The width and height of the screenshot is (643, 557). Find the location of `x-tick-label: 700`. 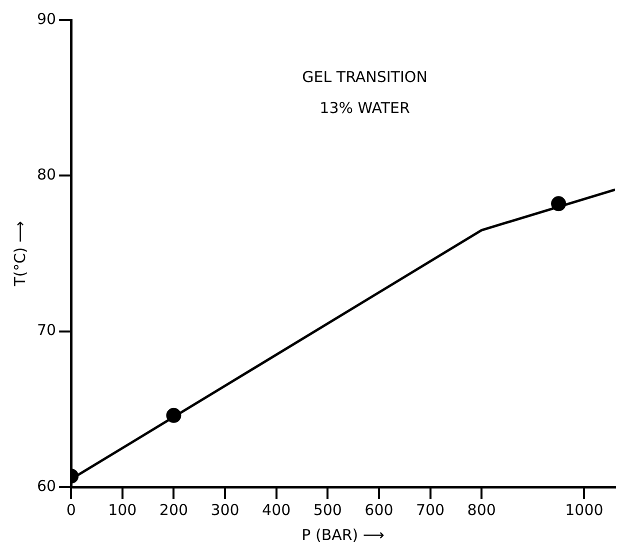

x-tick-label: 700 is located at coordinates (430, 509).